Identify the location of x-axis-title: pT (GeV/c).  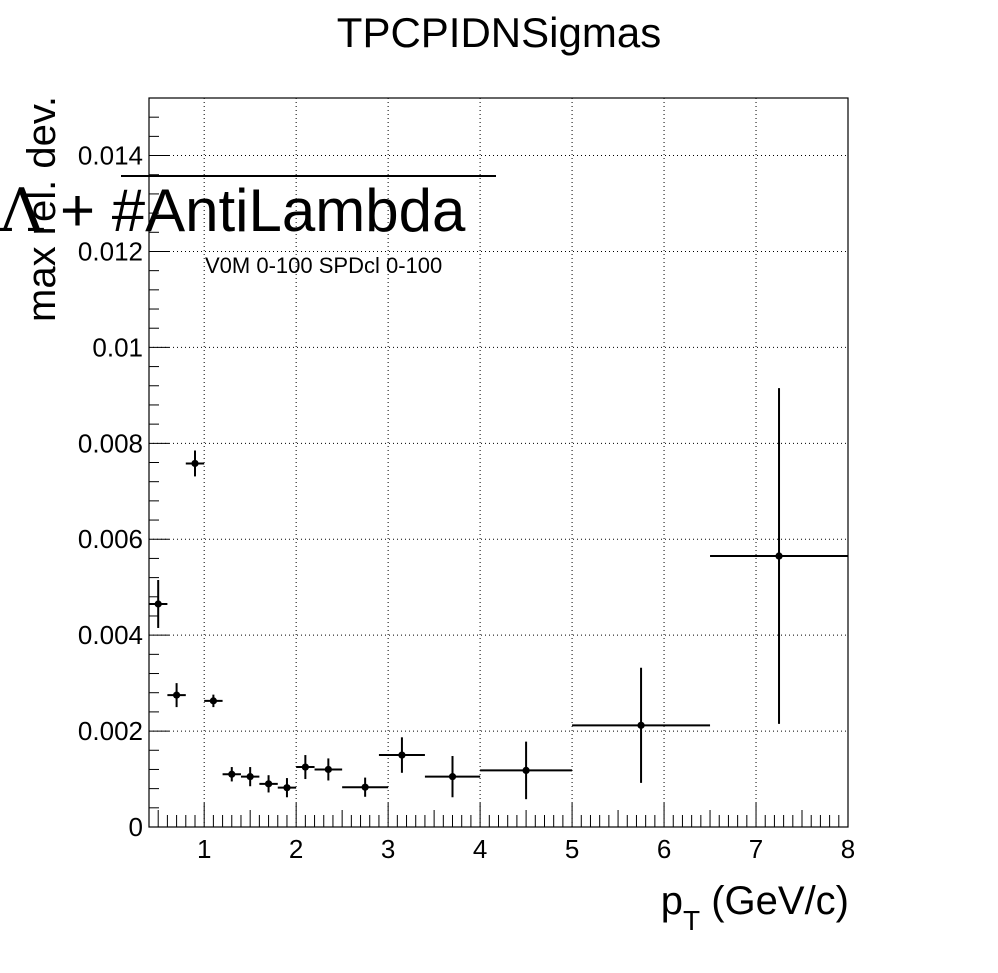
(755, 907).